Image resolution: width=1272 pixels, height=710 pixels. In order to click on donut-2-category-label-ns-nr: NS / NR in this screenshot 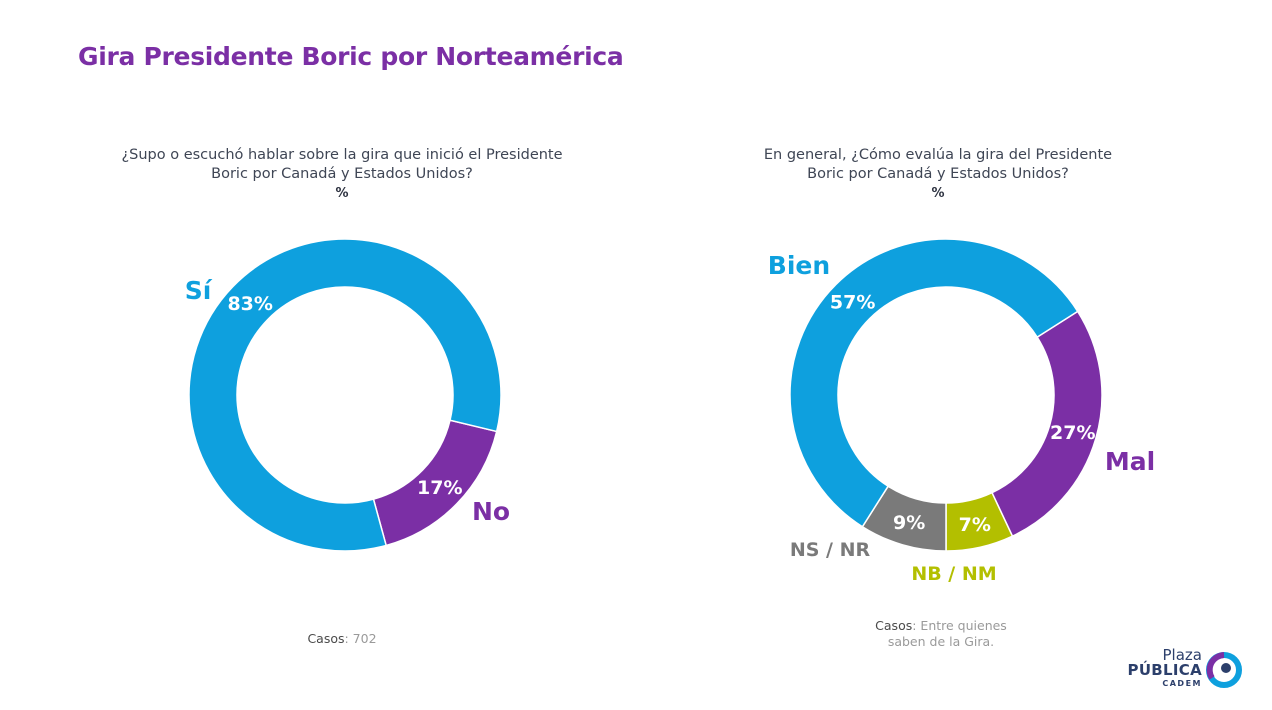, I will do `click(830, 550)`.